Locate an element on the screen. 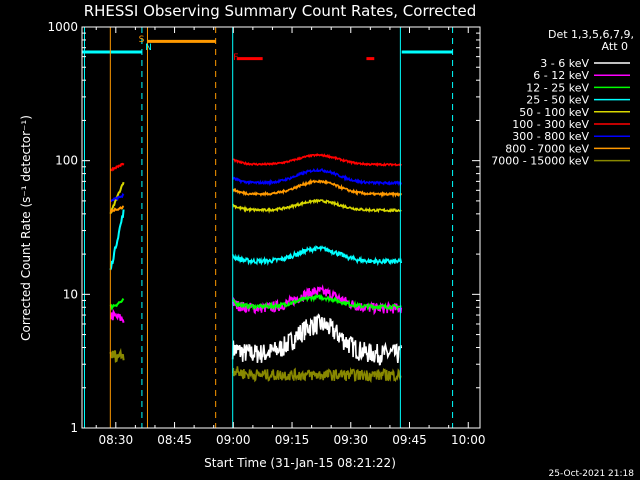 The height and width of the screenshot is (480, 640). series-line-3-orbit2 is located at coordinates (317, 256).